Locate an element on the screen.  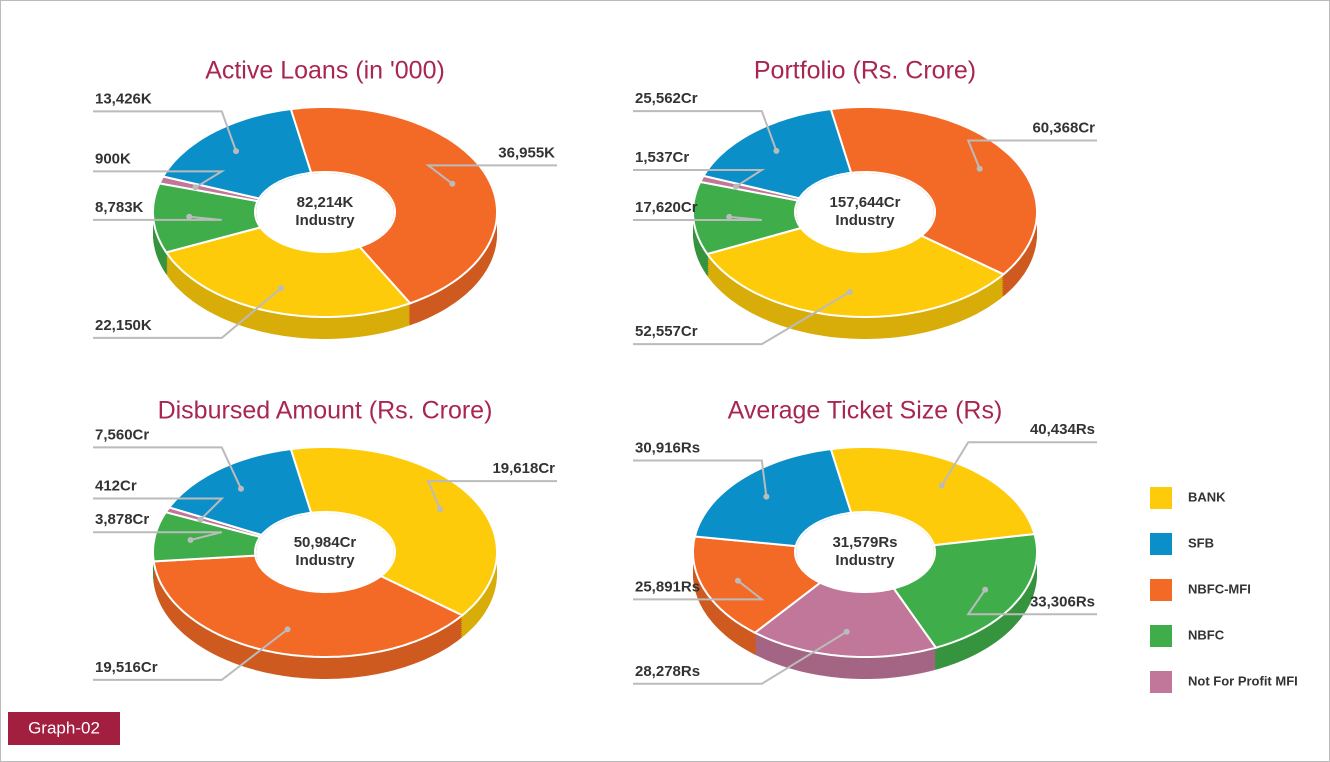
badge: Graph-02 is located at coordinates (64, 727).